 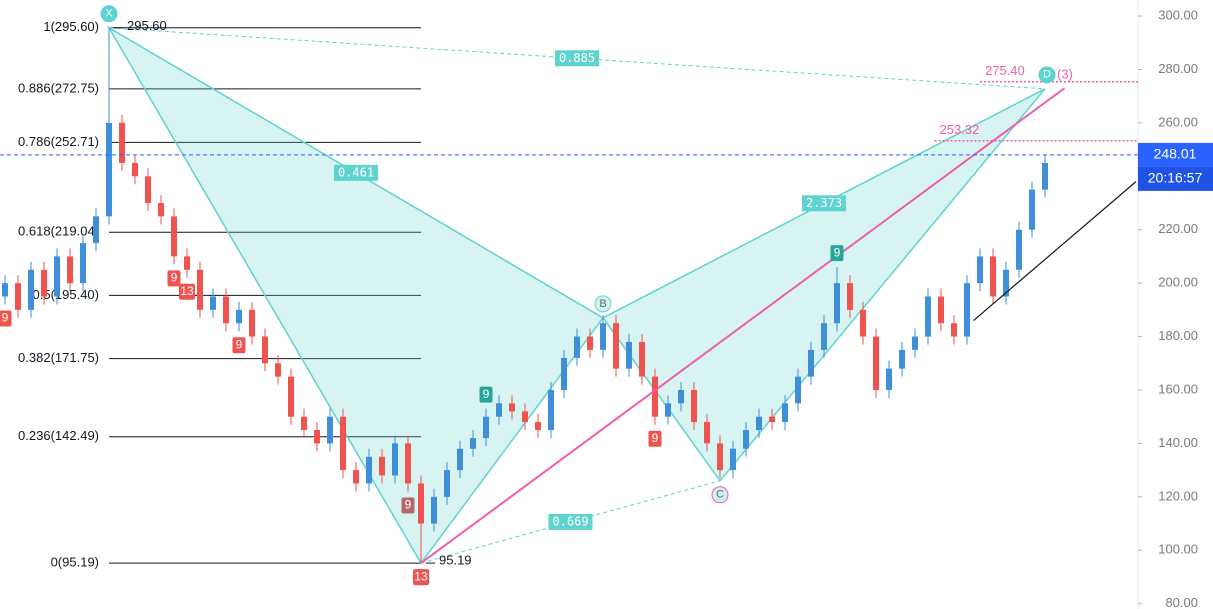 I want to click on point-label: X, so click(x=109, y=14).